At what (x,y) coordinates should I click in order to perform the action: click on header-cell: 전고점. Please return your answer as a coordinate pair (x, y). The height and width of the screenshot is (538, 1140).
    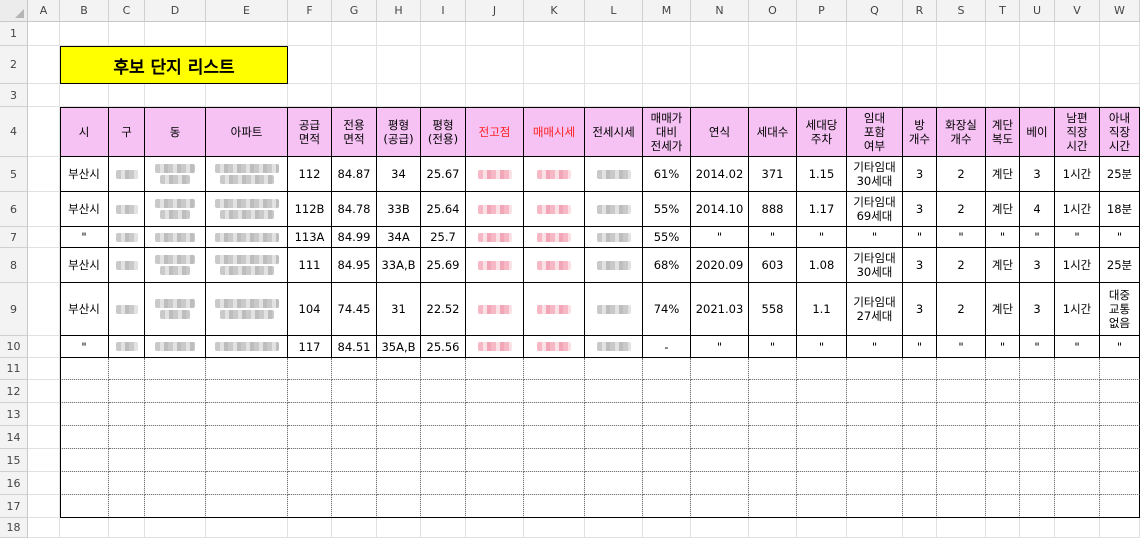
    Looking at the image, I should click on (495, 132).